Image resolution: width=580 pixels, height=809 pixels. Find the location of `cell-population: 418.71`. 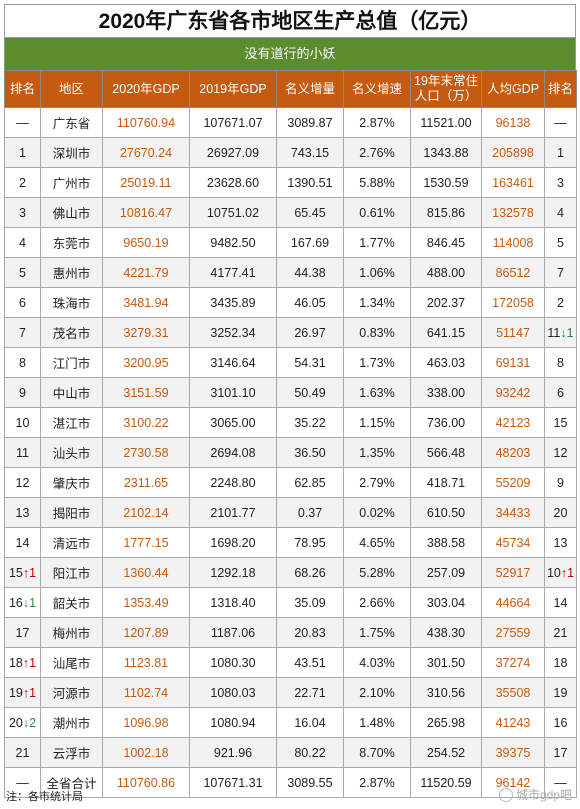

cell-population: 418.71 is located at coordinates (446, 482).